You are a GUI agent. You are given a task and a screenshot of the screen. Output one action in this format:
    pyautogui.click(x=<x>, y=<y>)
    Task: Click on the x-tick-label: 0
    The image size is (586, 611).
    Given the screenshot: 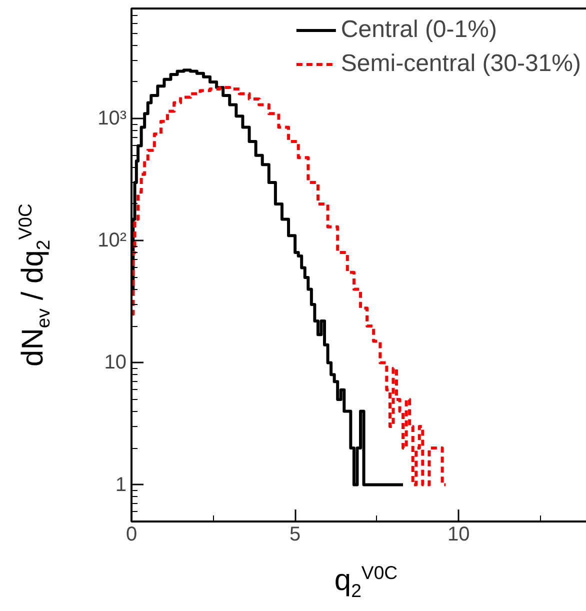 What is the action you would take?
    pyautogui.click(x=132, y=535)
    